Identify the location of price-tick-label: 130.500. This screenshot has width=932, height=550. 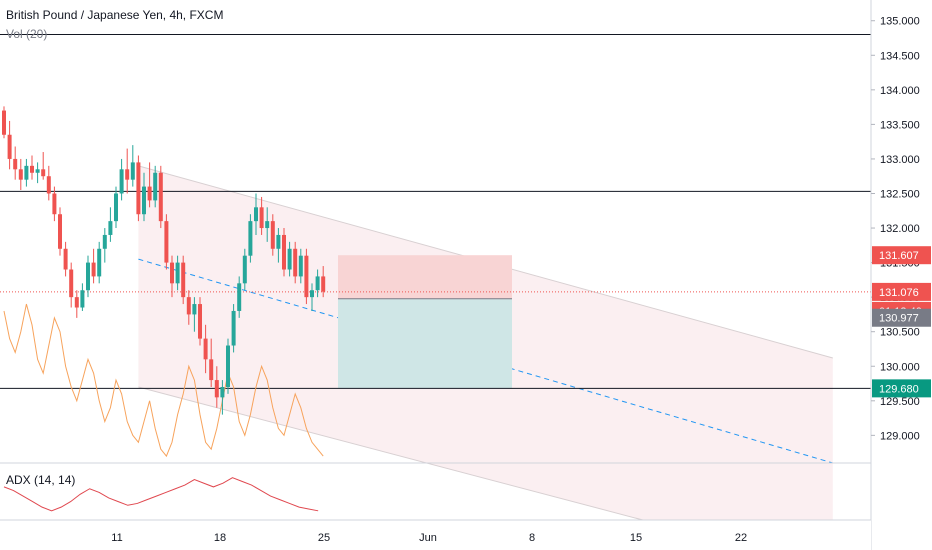
(900, 333).